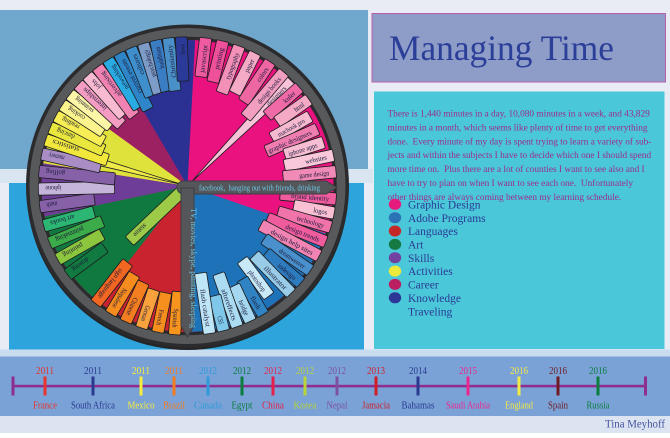  Describe the element at coordinates (174, 406) in the screenshot. I see `svg-text: Brazil` at that location.